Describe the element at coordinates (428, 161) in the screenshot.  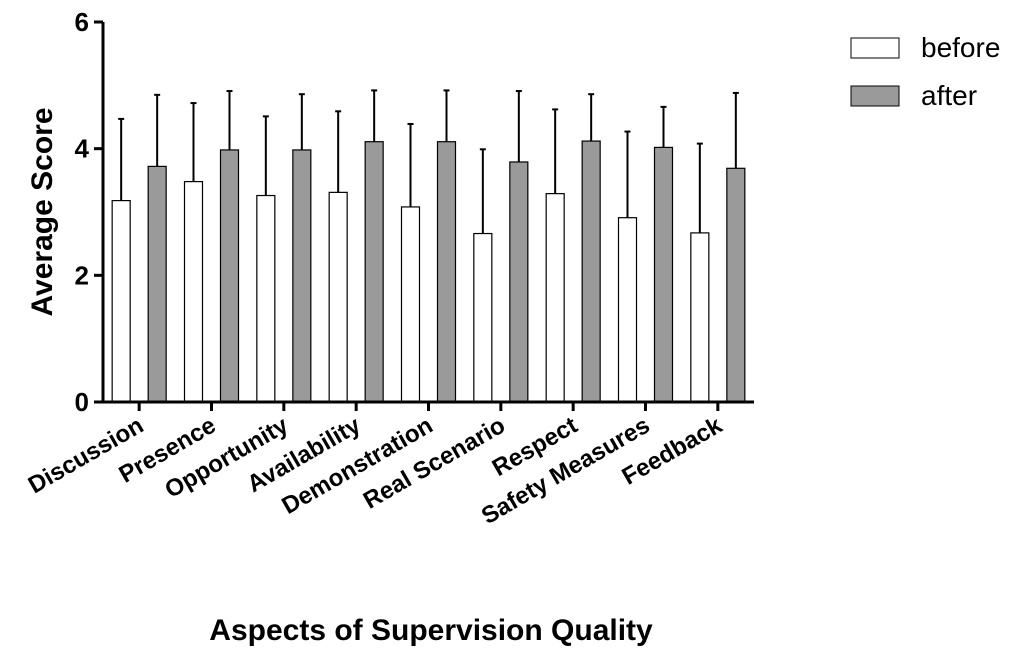
I see `error-bars-layer` at that location.